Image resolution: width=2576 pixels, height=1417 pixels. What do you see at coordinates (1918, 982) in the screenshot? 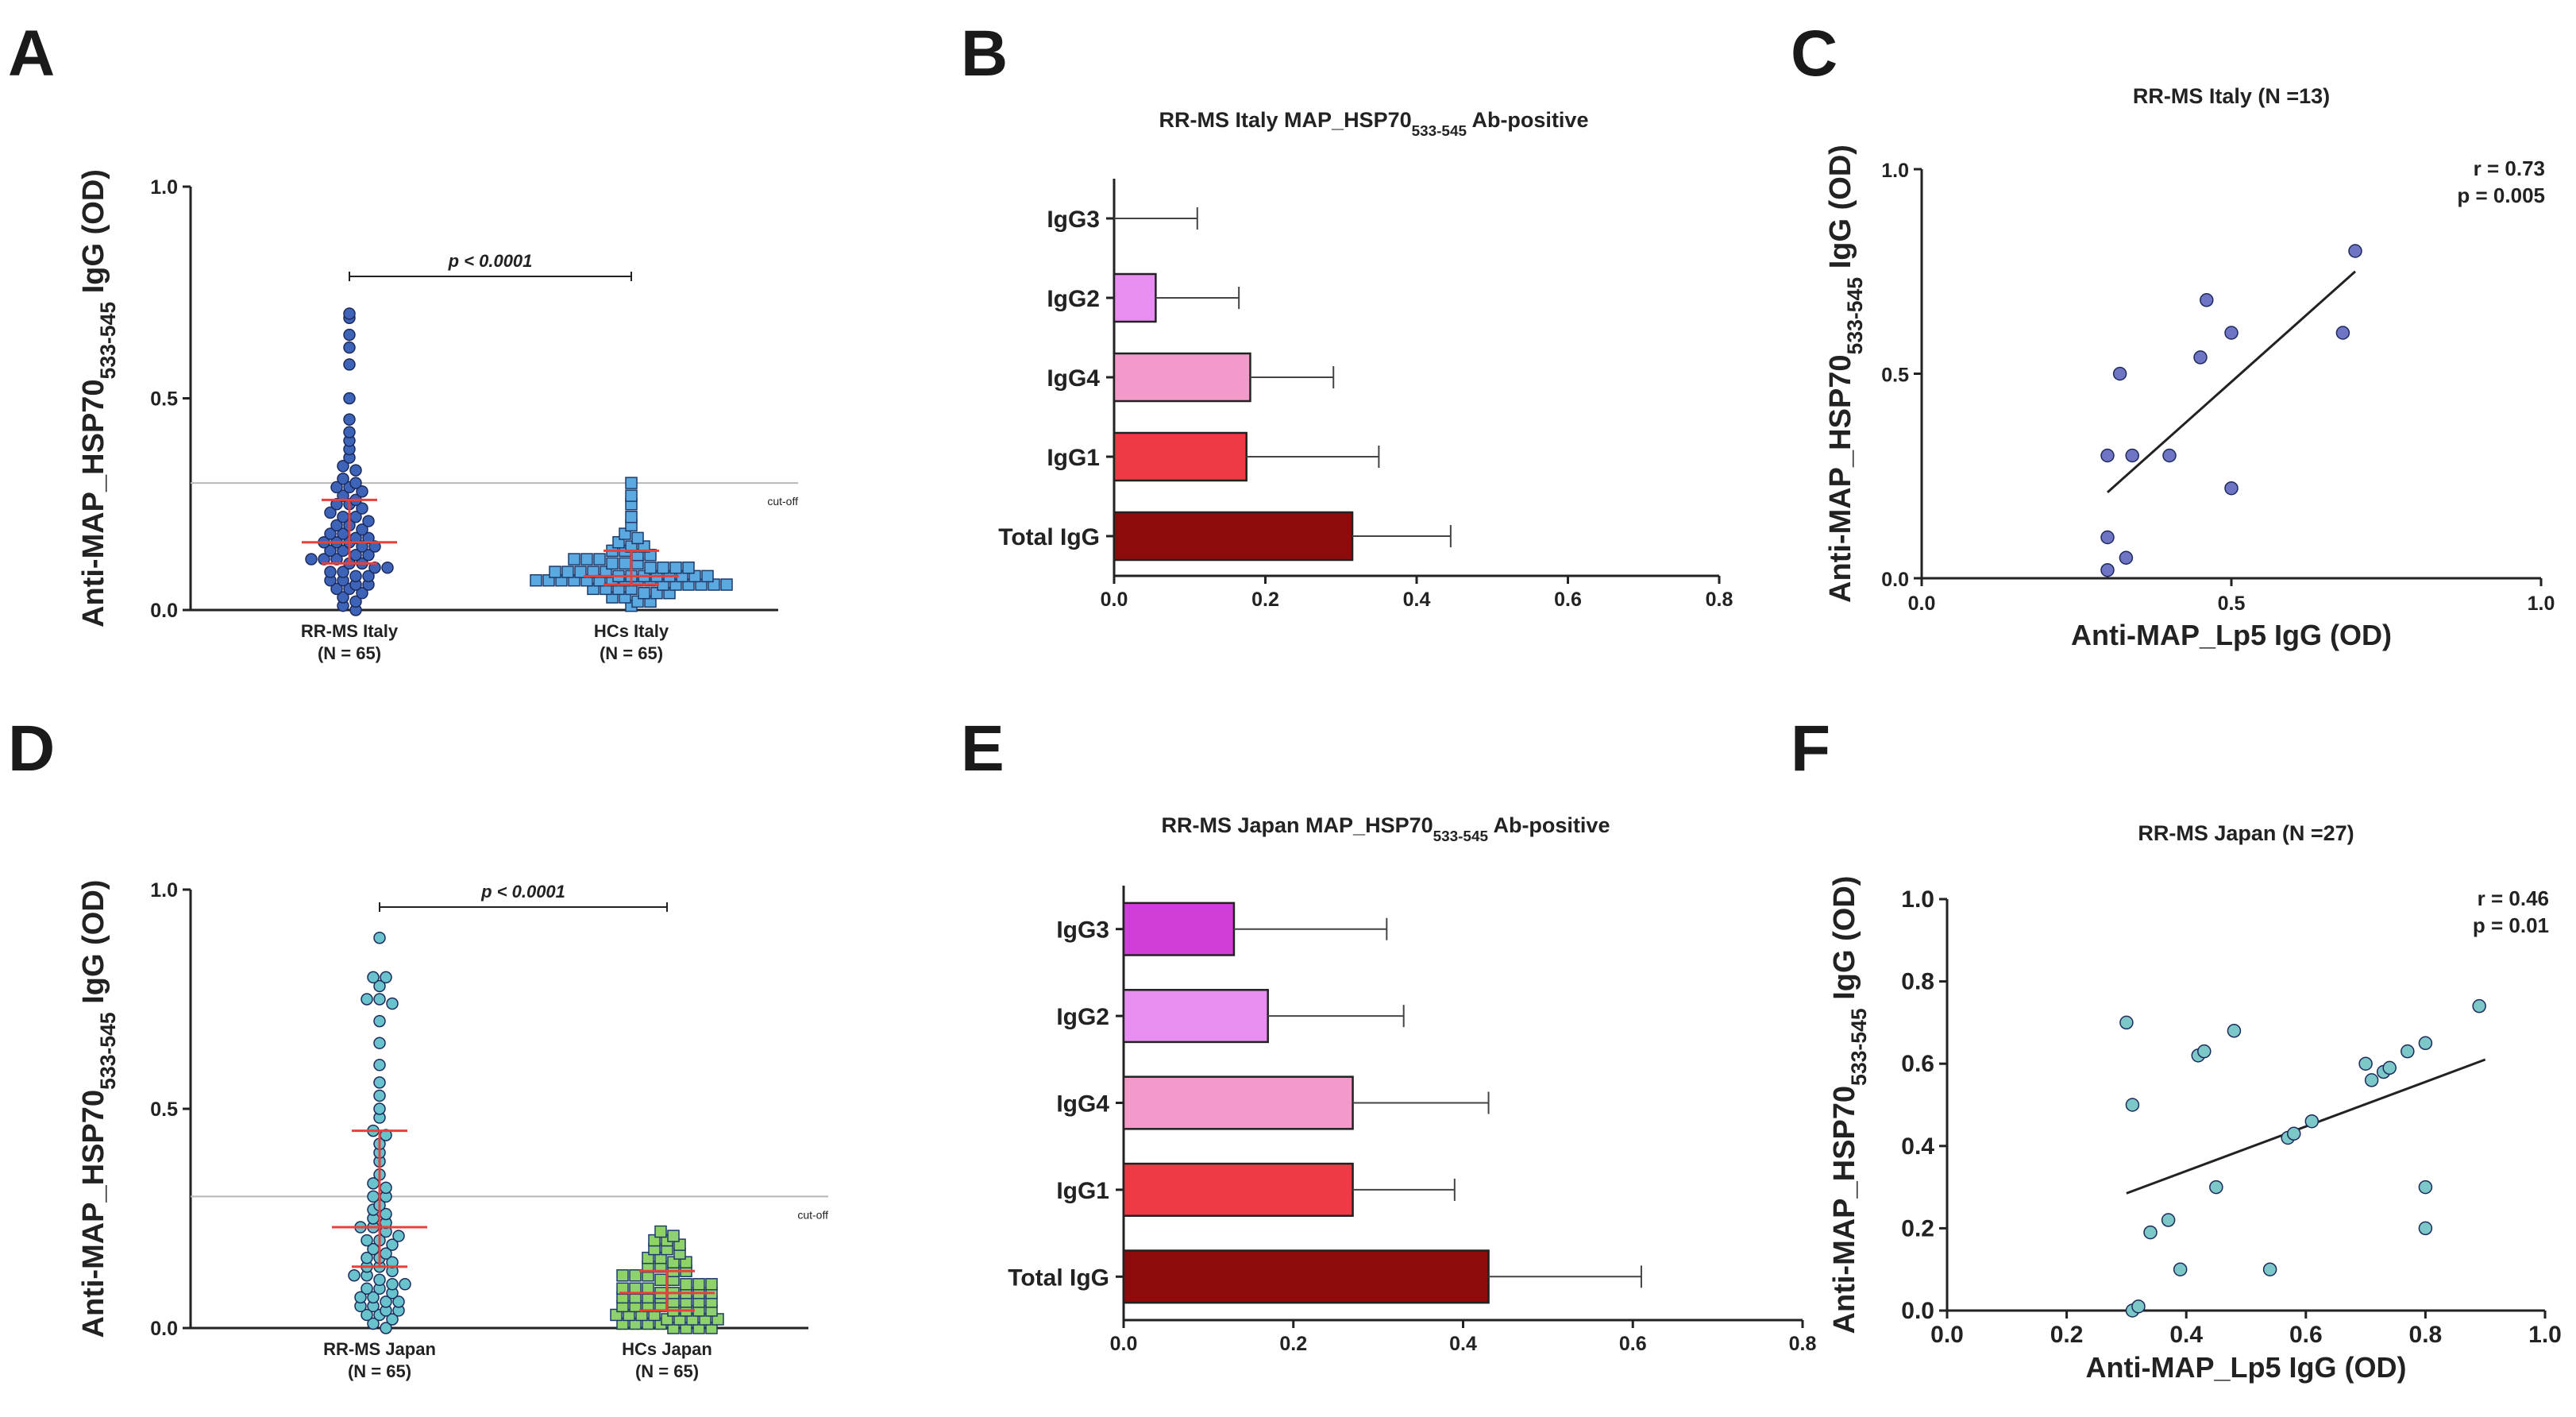
I see `y-tick-label: 0.8` at bounding box center [1918, 982].